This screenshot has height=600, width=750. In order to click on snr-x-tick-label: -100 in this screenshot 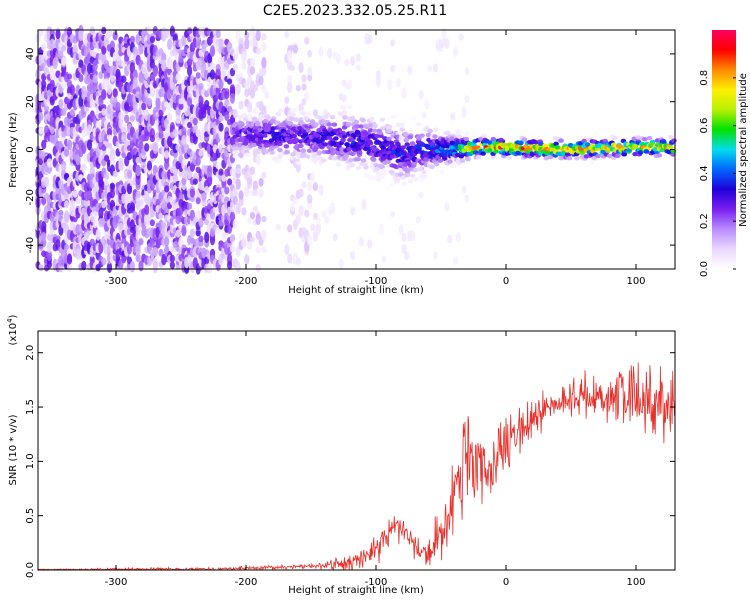, I will do `click(376, 582)`.